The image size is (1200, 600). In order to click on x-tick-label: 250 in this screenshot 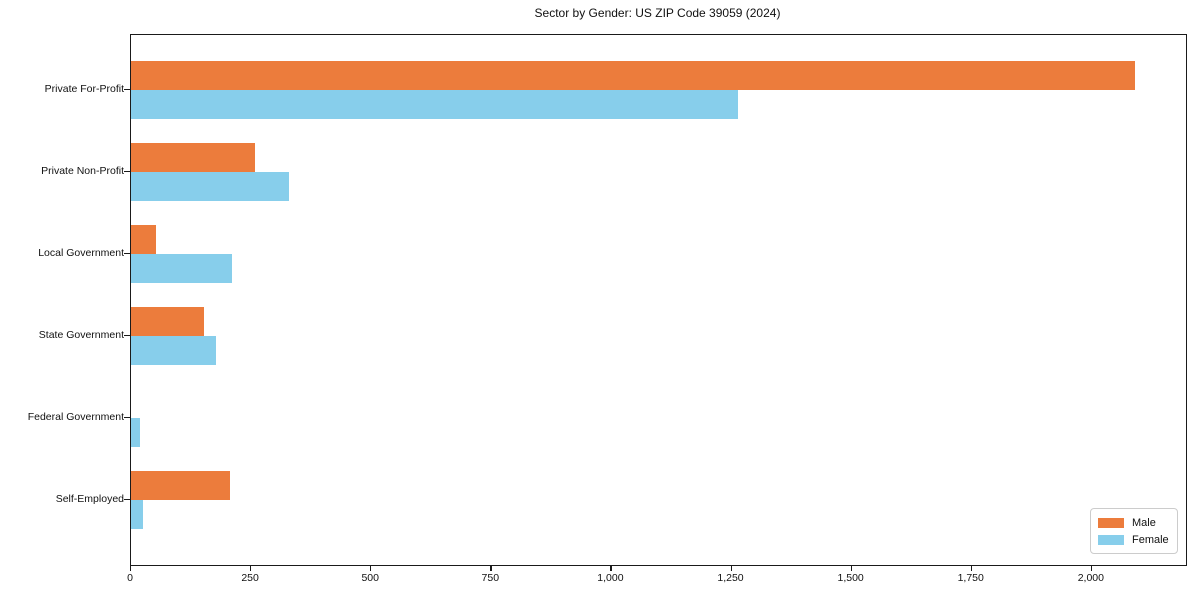, I will do `click(250, 578)`.